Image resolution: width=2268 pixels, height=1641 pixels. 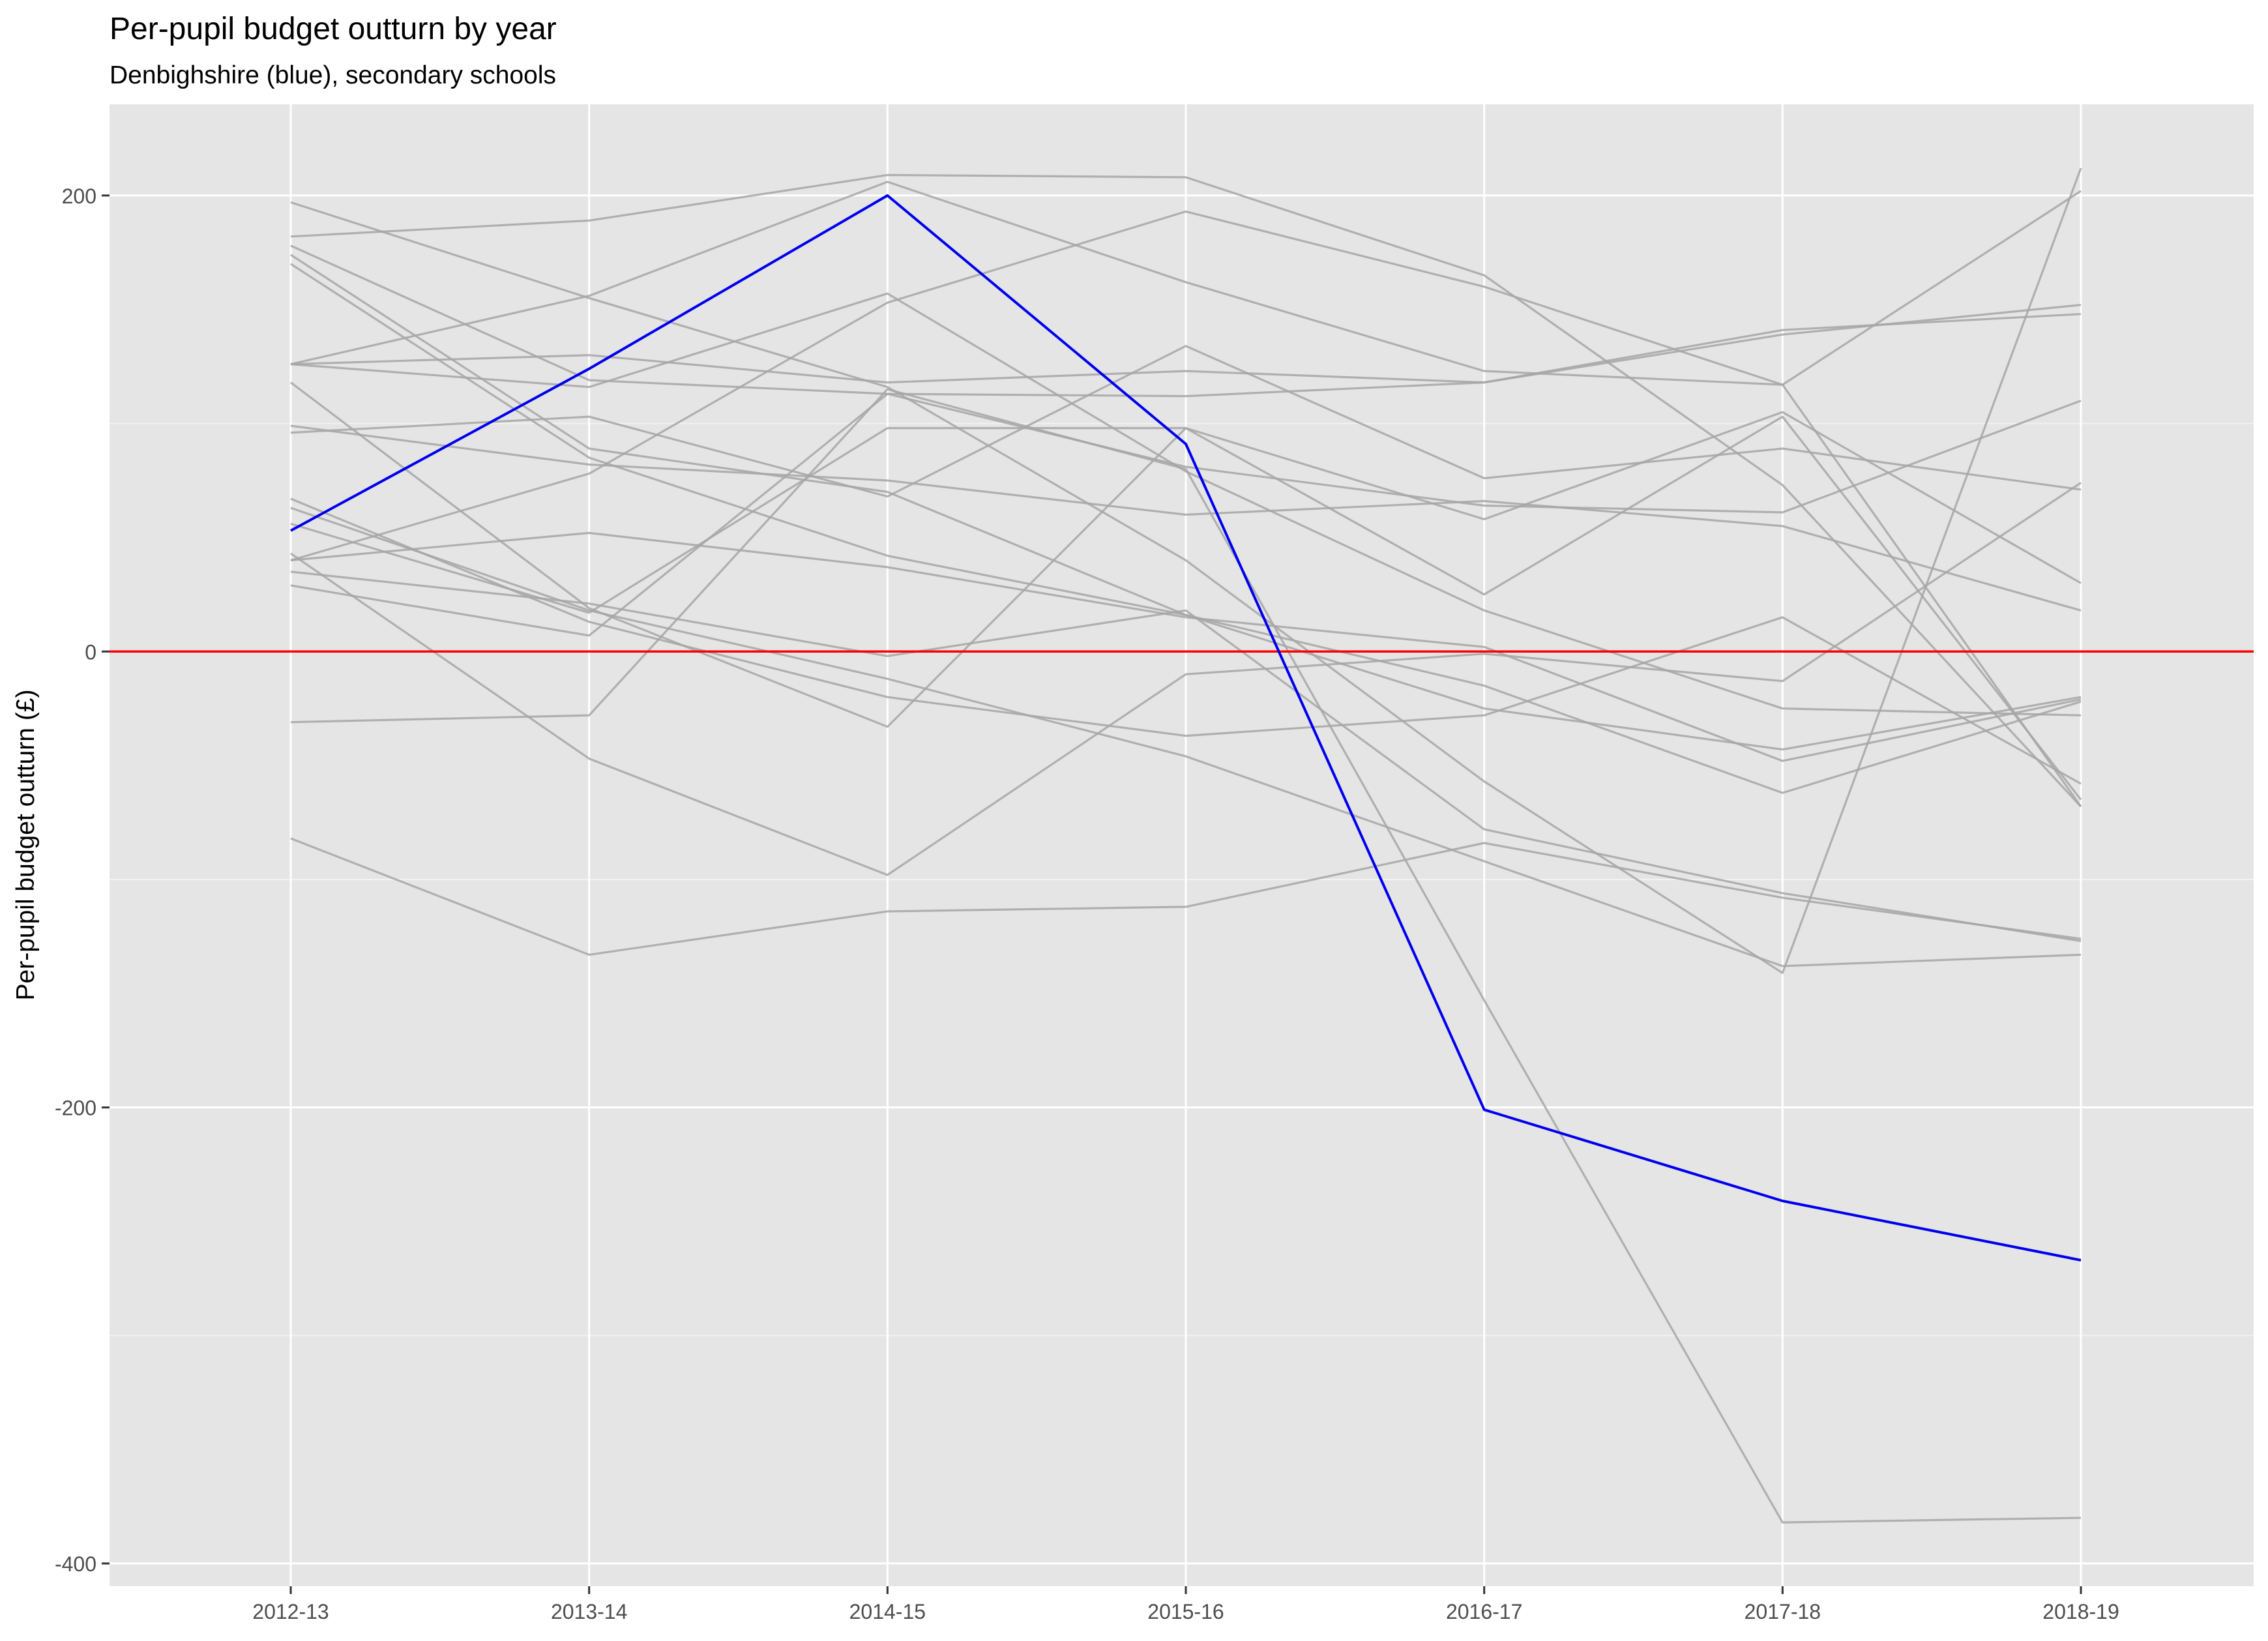 What do you see at coordinates (333, 75) in the screenshot?
I see `chart-subtitle: Denbighshire (blue), secondary schools` at bounding box center [333, 75].